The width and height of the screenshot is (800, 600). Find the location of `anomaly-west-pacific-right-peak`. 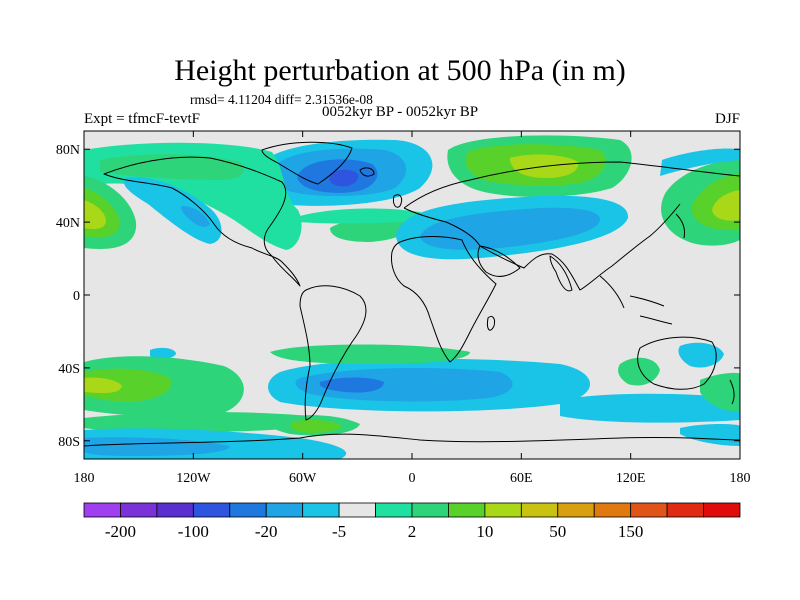

anomaly-west-pacific-right-peak is located at coordinates (726, 205).